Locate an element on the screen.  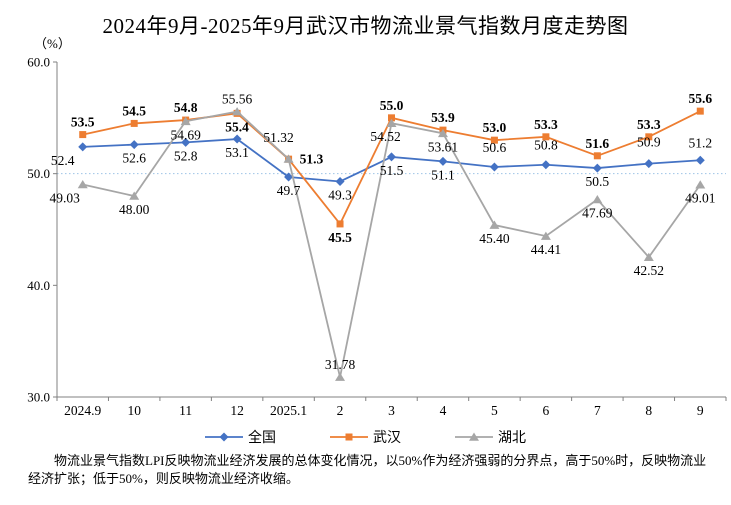
chart-title: 2024年9月-2025年9月武汉市物流业景气指数月度走势图 is located at coordinates (365, 26).